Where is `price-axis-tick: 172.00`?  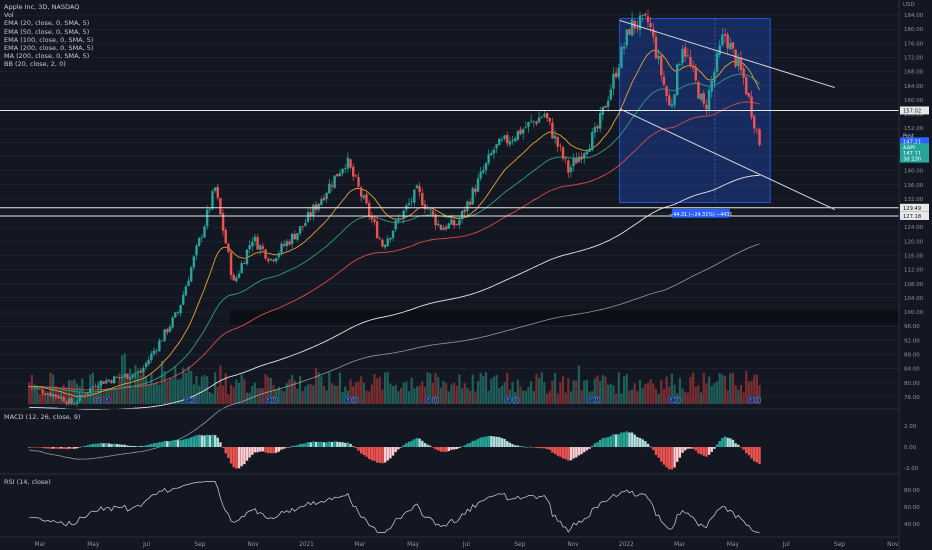 price-axis-tick: 172.00 is located at coordinates (914, 59).